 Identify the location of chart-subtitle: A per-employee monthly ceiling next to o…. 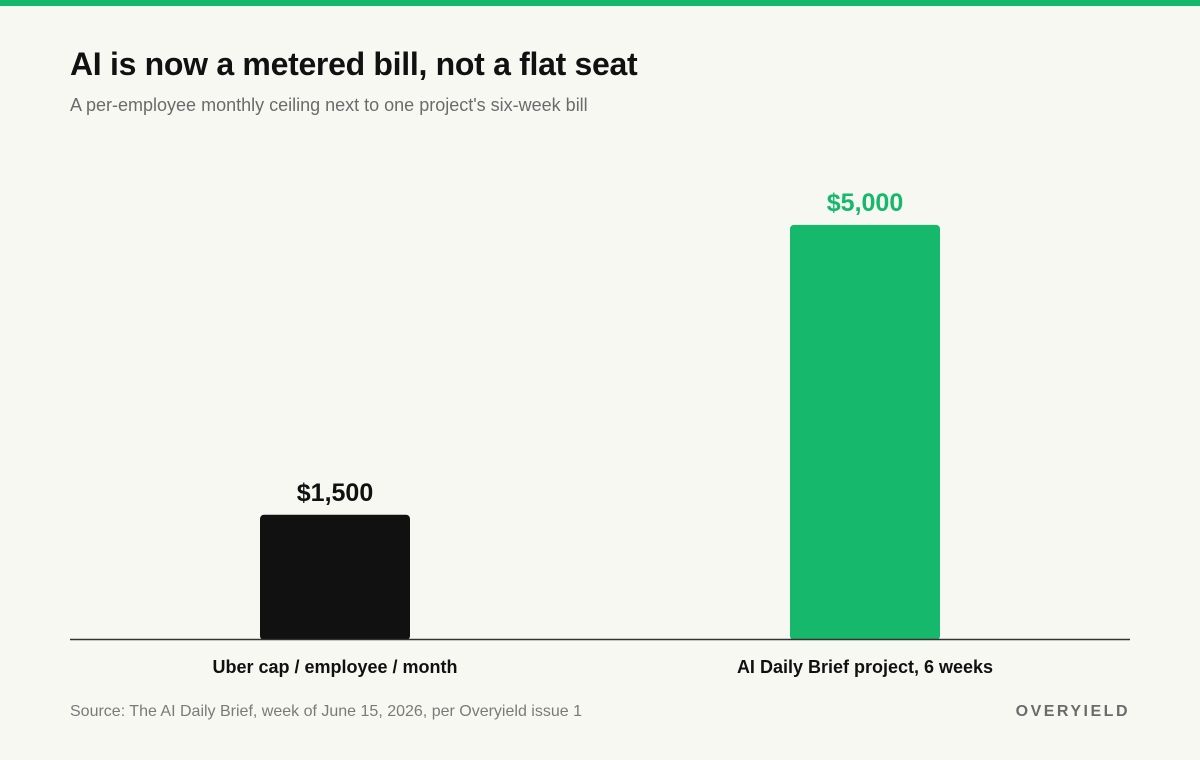
(329, 105).